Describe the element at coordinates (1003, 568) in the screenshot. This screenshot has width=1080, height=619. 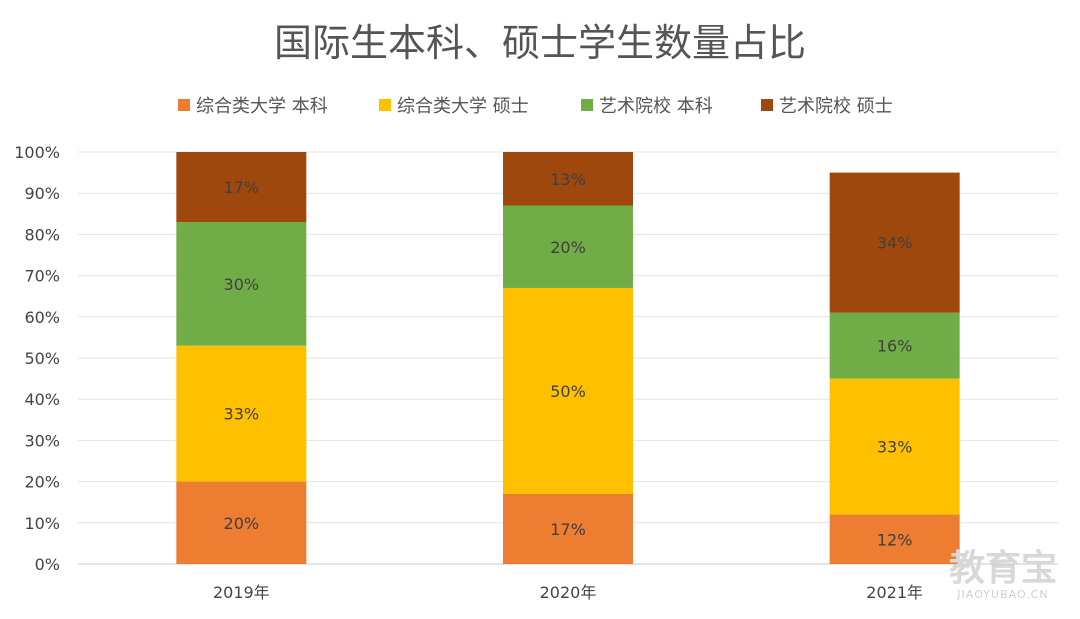
I see `watermark-text: 教育宝` at that location.